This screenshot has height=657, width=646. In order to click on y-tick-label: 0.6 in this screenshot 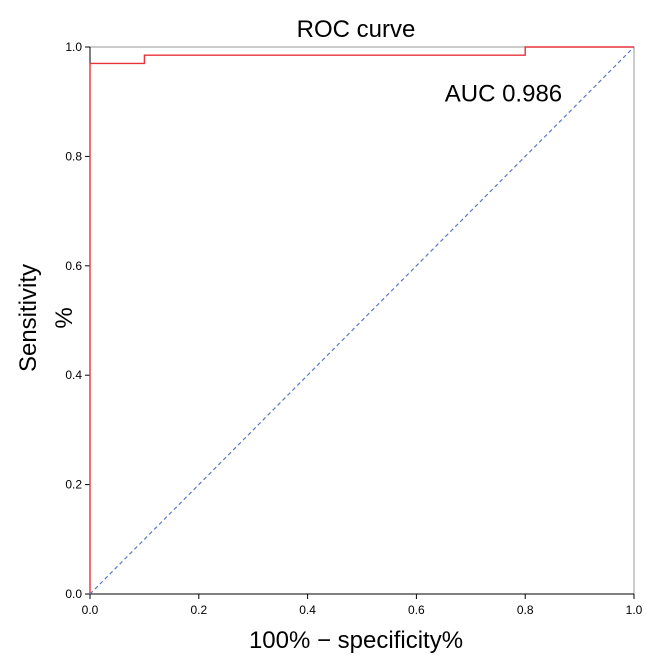, I will do `click(73, 266)`.